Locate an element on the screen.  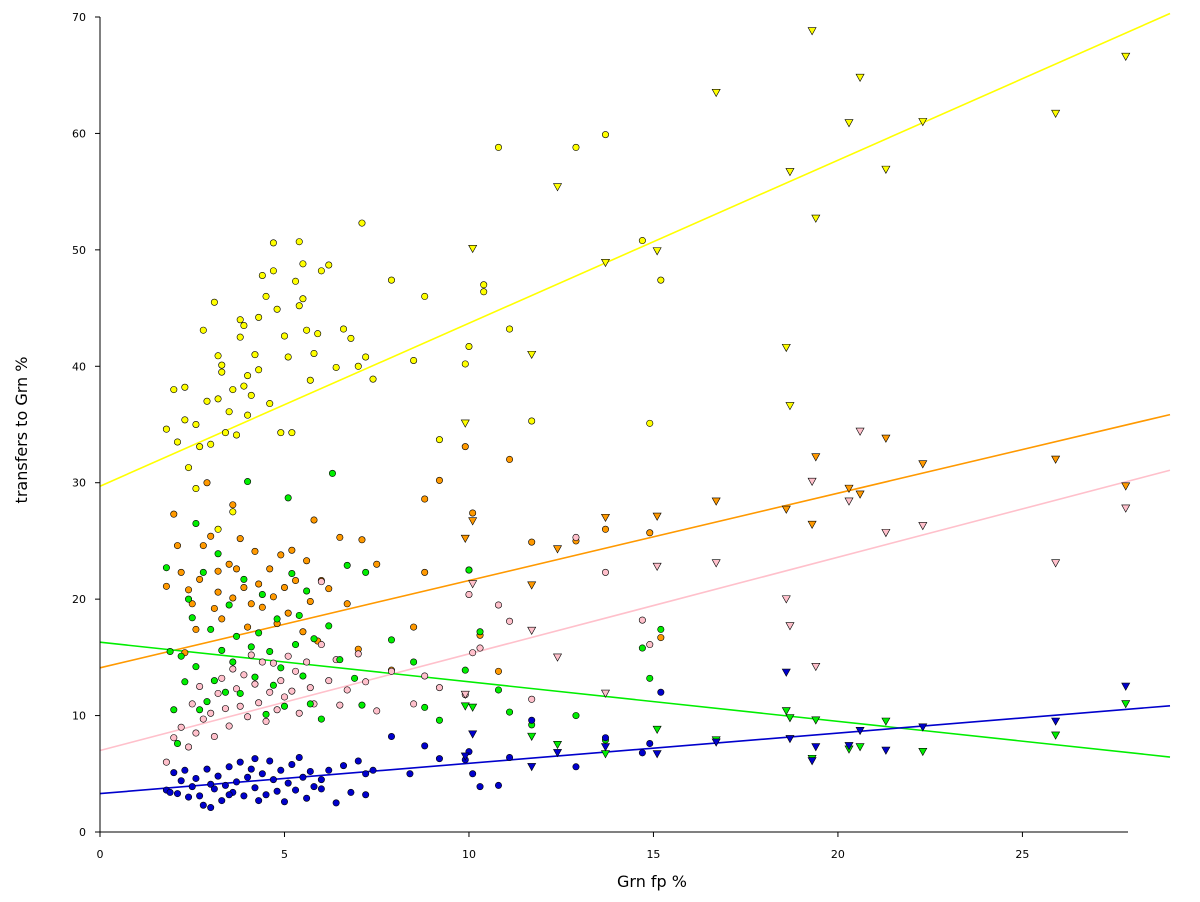
y-tick-label: 60 is located at coordinates (79, 133).